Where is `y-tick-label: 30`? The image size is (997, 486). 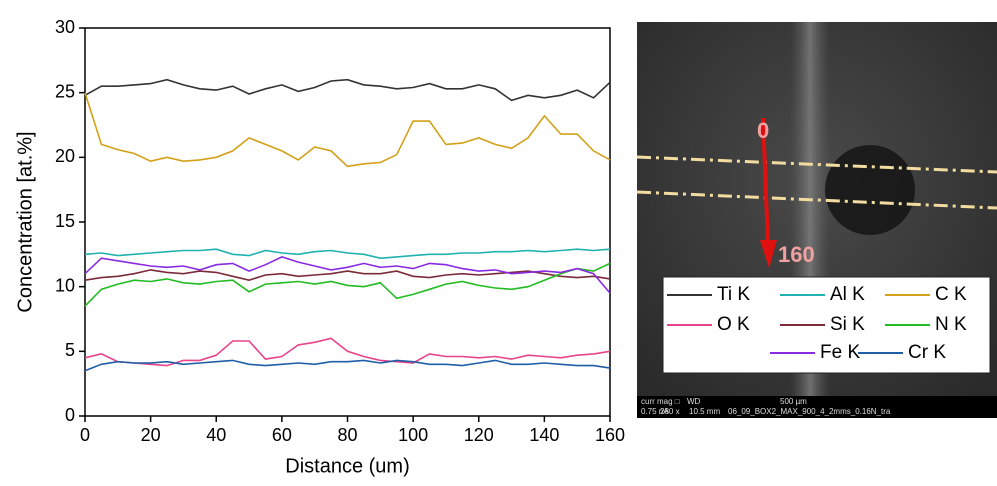
y-tick-label: 30 is located at coordinates (65, 27).